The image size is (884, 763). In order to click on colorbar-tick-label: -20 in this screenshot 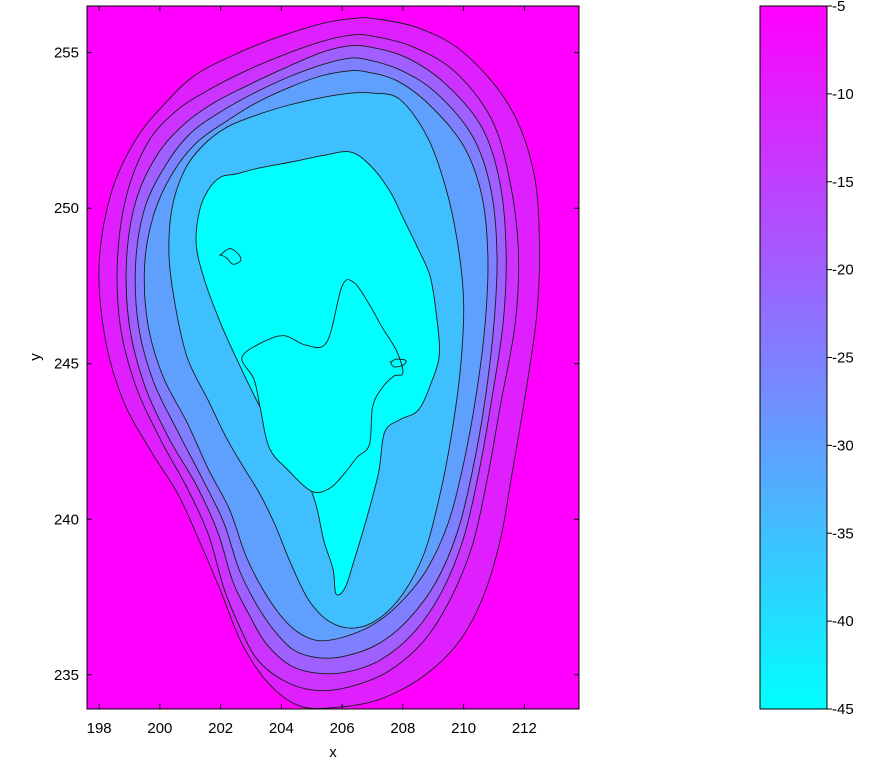, I will do `click(843, 270)`.